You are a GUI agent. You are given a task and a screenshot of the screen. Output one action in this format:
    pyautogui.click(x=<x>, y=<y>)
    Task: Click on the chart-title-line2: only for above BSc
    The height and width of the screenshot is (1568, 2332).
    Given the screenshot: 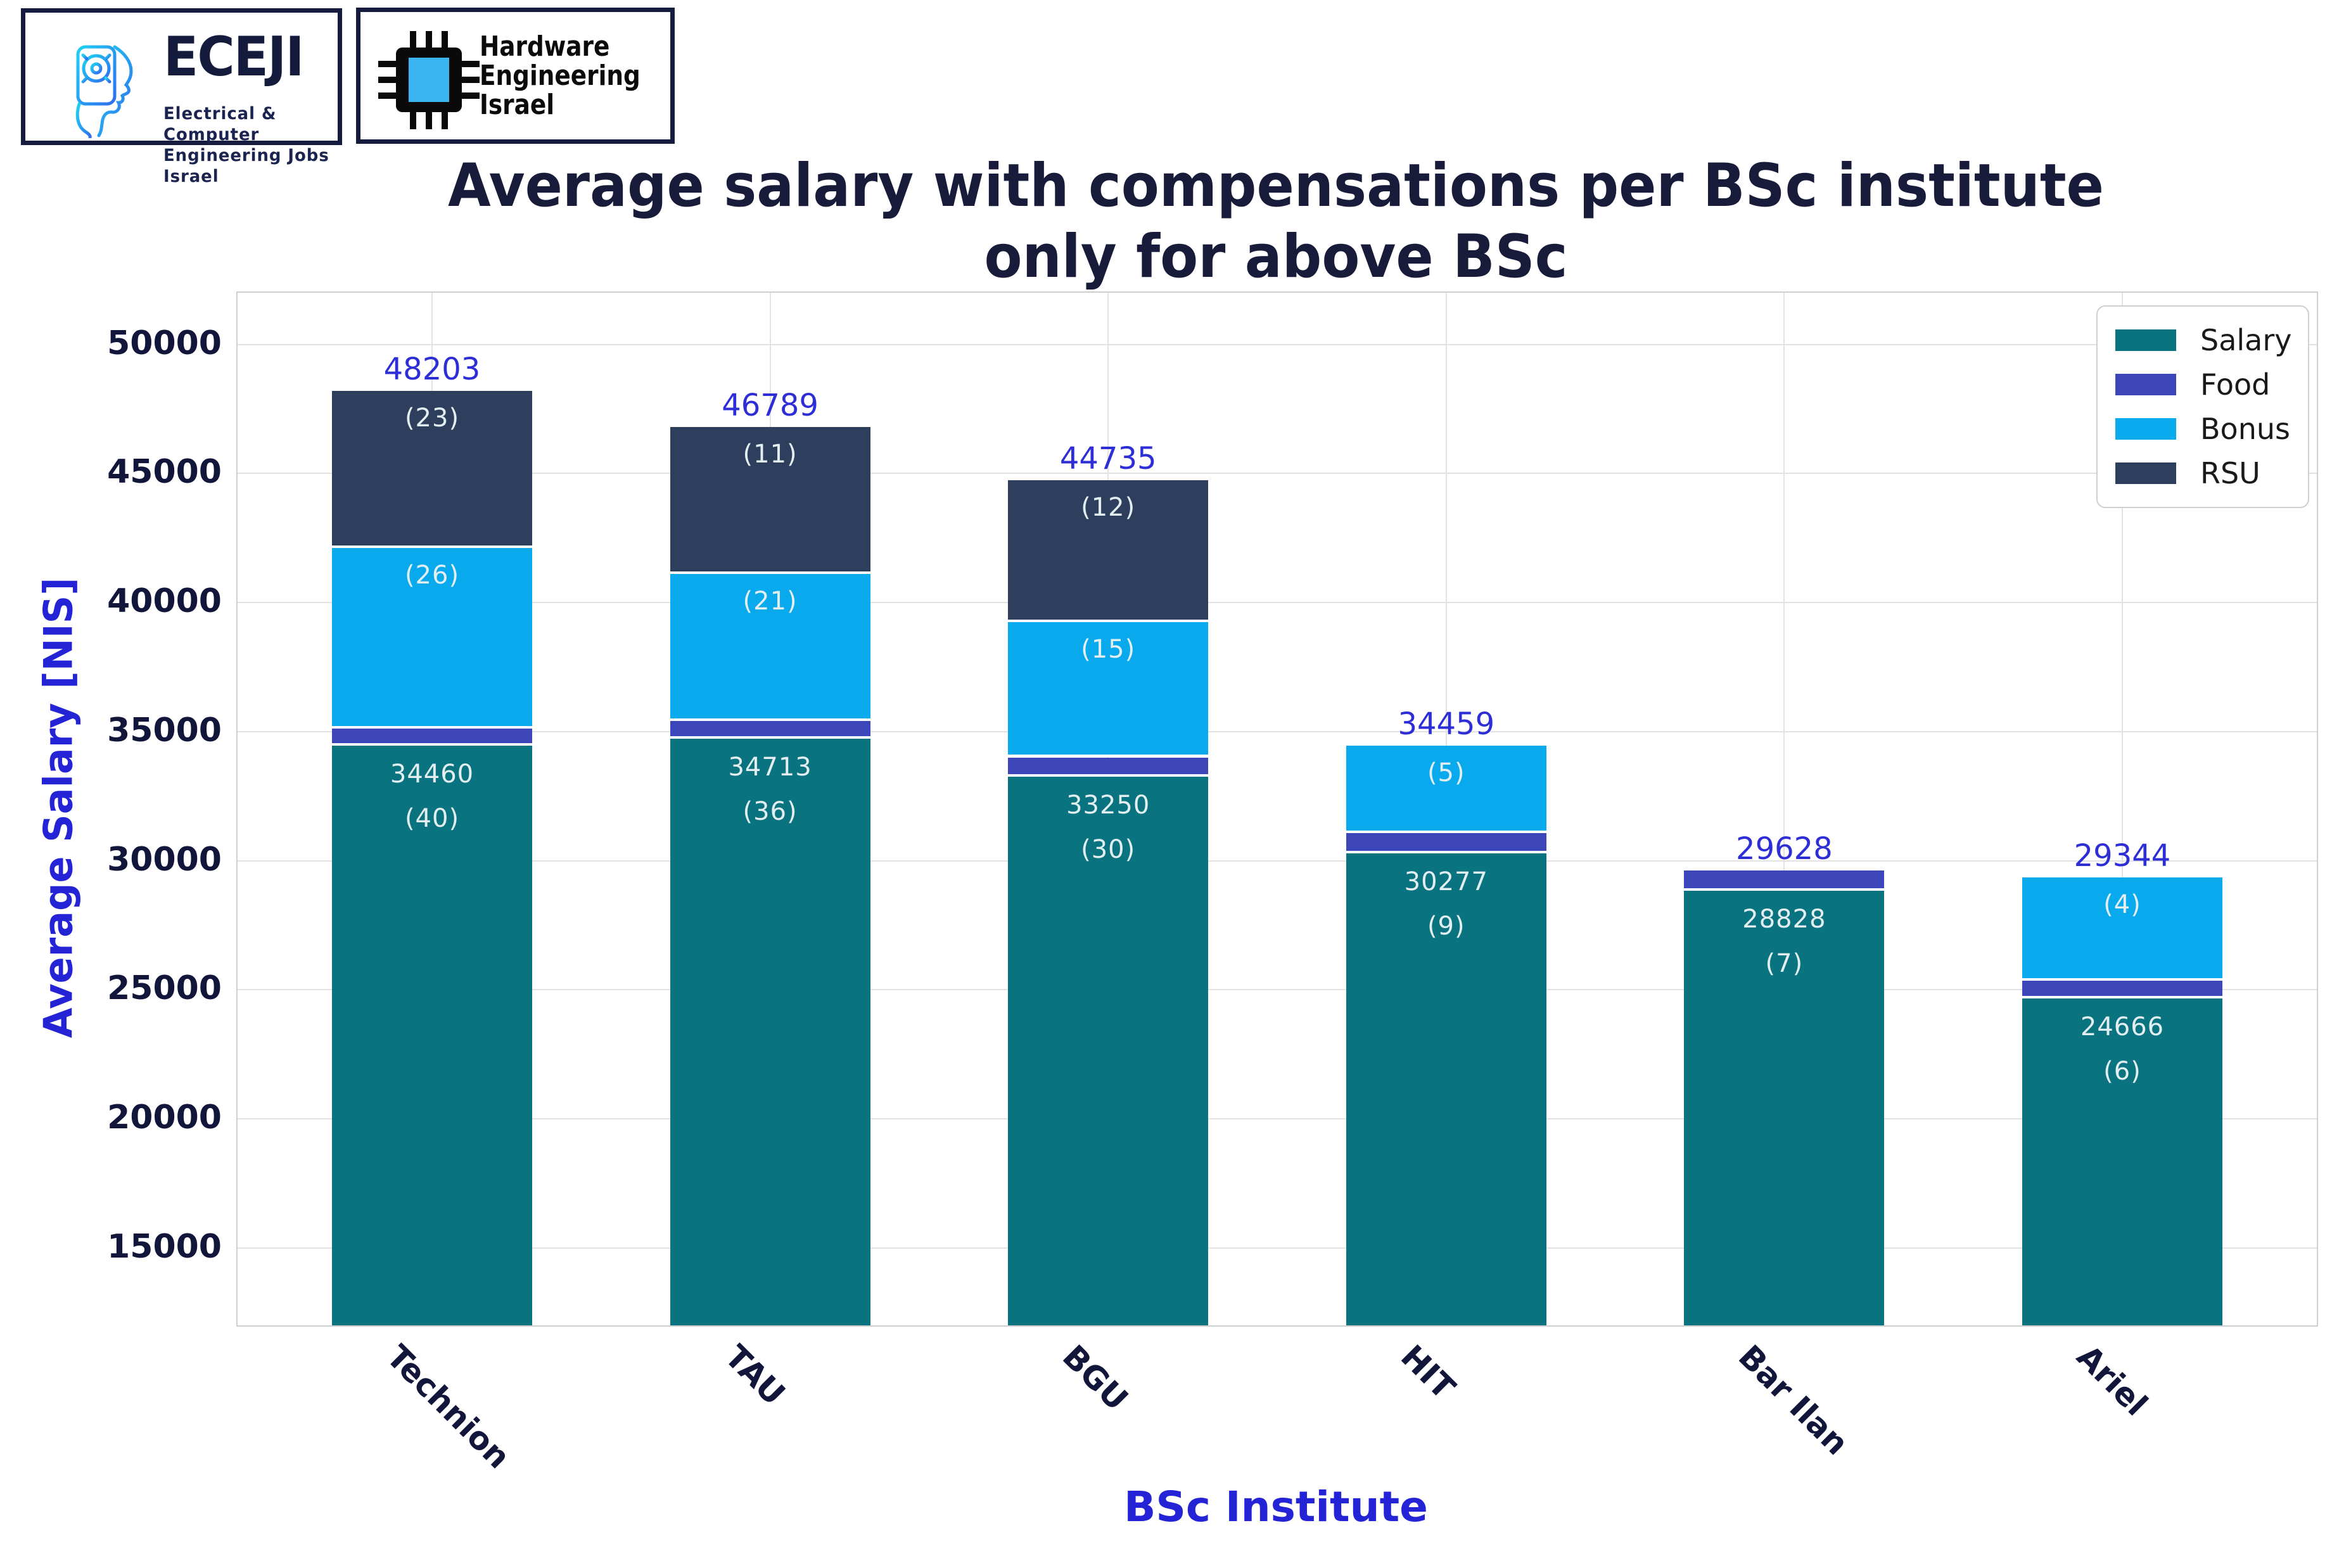 What is the action you would take?
    pyautogui.click(x=1276, y=256)
    